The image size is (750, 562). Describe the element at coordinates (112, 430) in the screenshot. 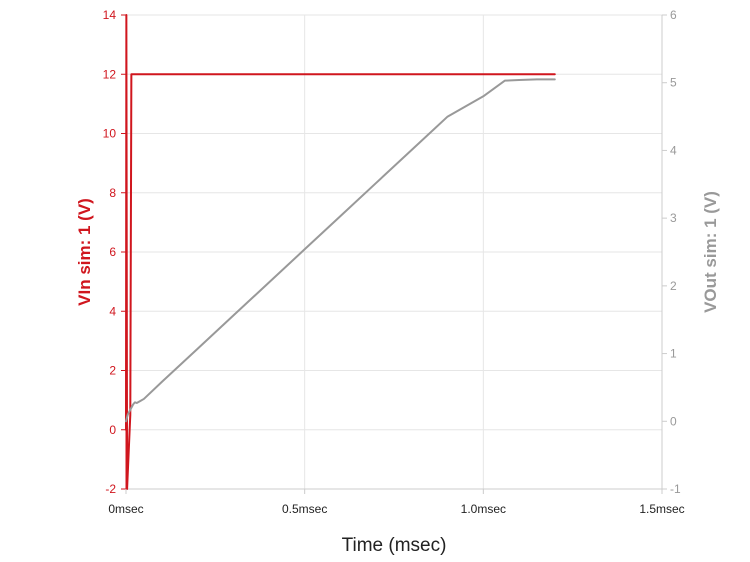

I see `left-y-tick-label: 0` at that location.